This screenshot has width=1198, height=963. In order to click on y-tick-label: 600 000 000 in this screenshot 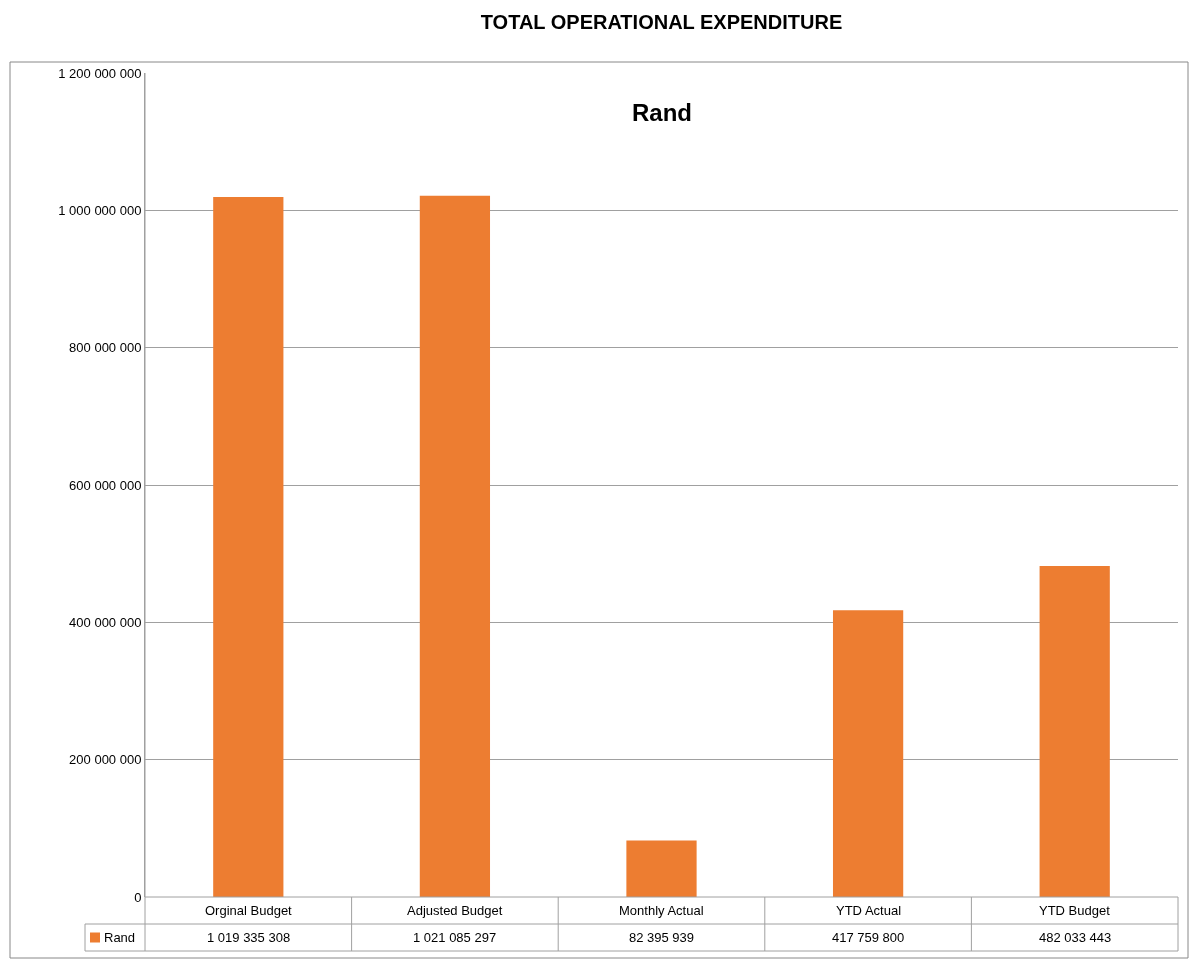, I will do `click(105, 485)`.